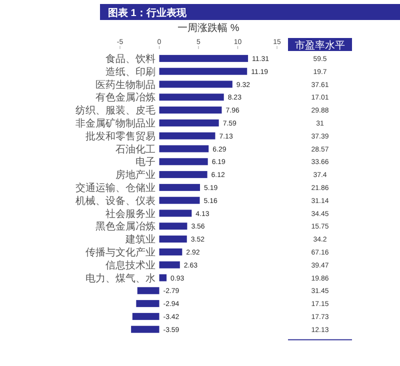  I want to click on text: 市盈率水平, so click(320, 46).